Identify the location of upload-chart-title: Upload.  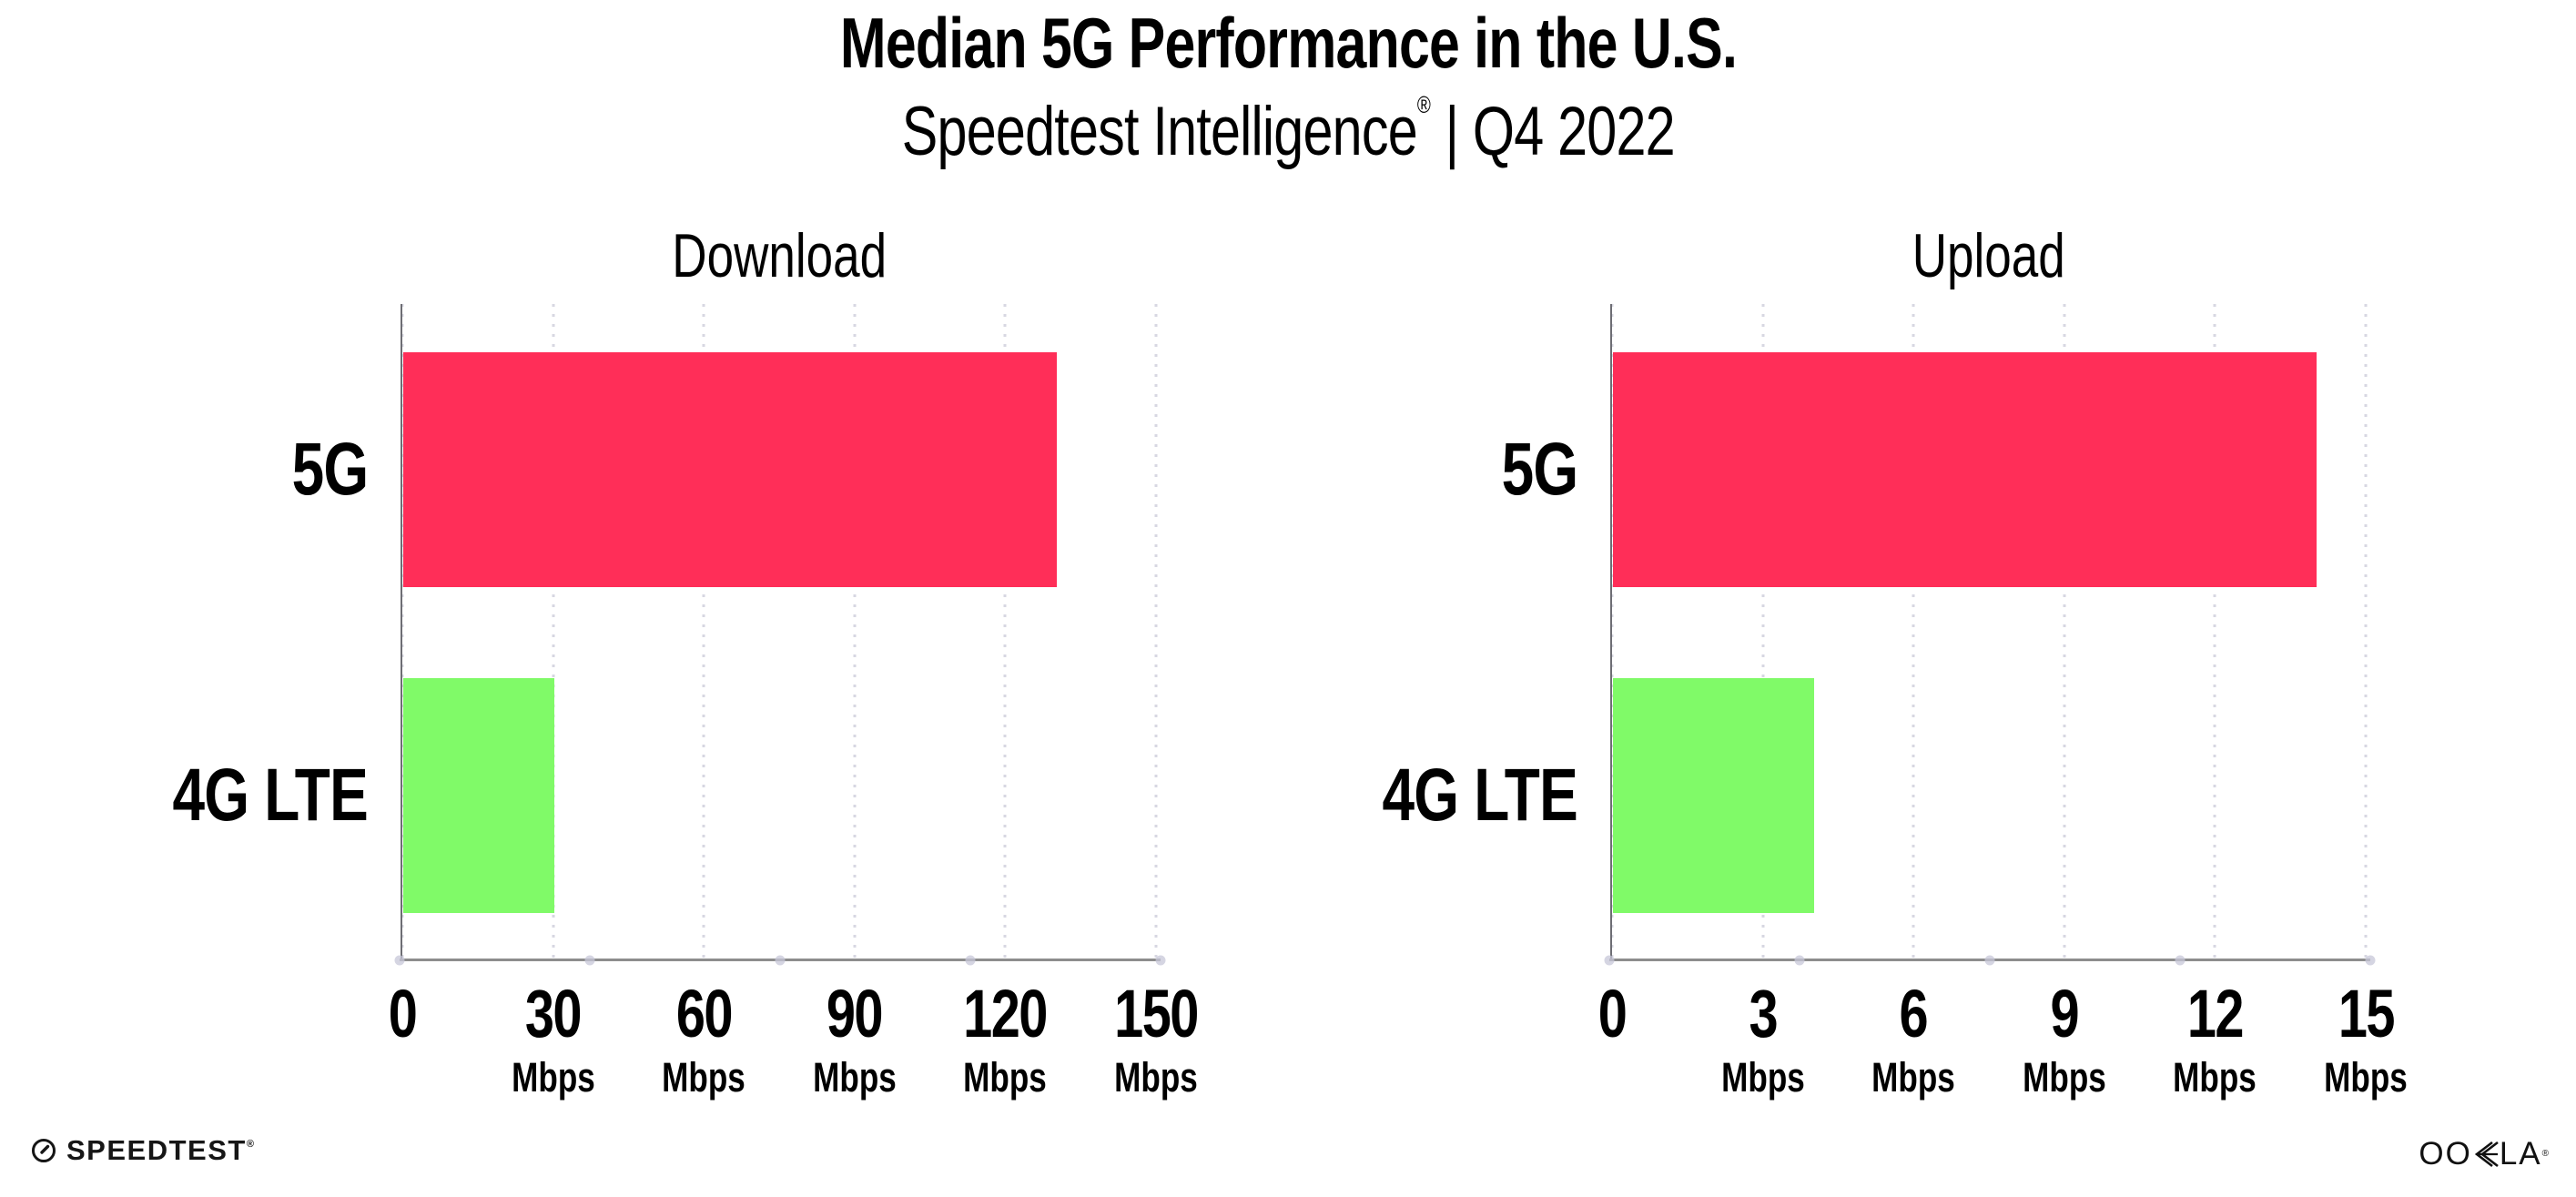
(1989, 255).